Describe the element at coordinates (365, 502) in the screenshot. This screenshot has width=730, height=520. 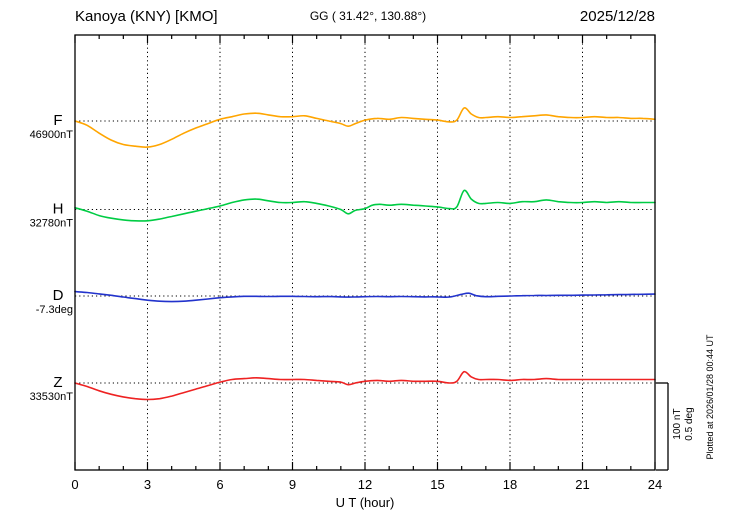
I see `x-axis-label: U T (hour)` at that location.